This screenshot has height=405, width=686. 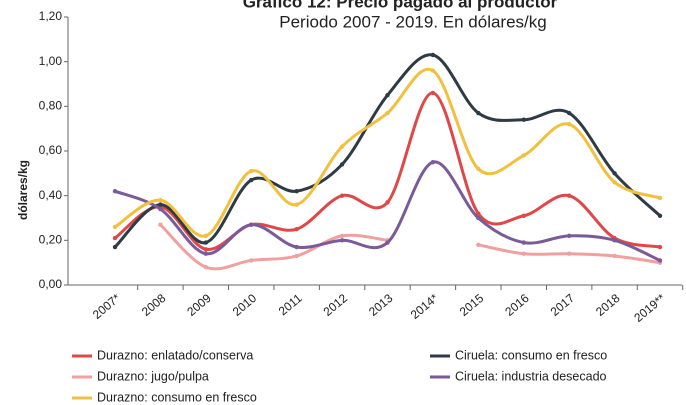 I want to click on x-tick-label: 2010, so click(x=245, y=305).